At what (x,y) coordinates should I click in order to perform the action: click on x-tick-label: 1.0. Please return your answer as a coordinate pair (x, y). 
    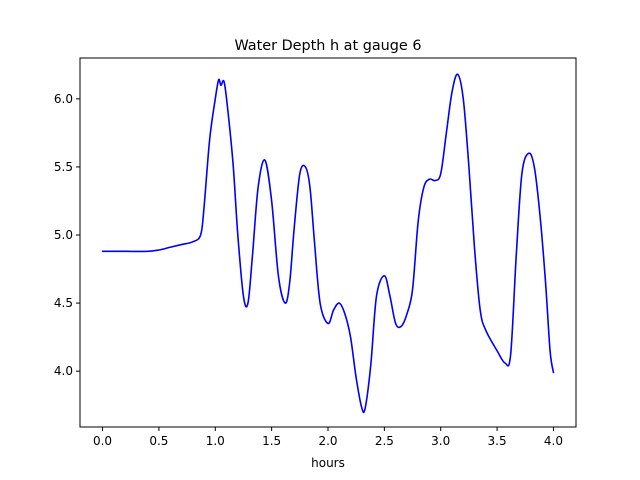
    Looking at the image, I should click on (215, 441).